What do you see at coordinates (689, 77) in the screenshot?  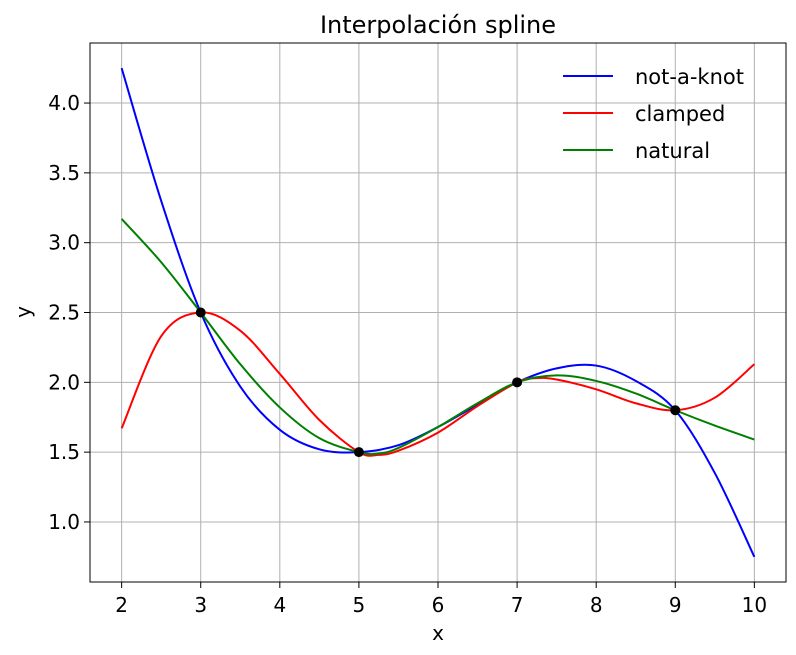 I see `legend-label-not-a-knot: not-a-knot` at bounding box center [689, 77].